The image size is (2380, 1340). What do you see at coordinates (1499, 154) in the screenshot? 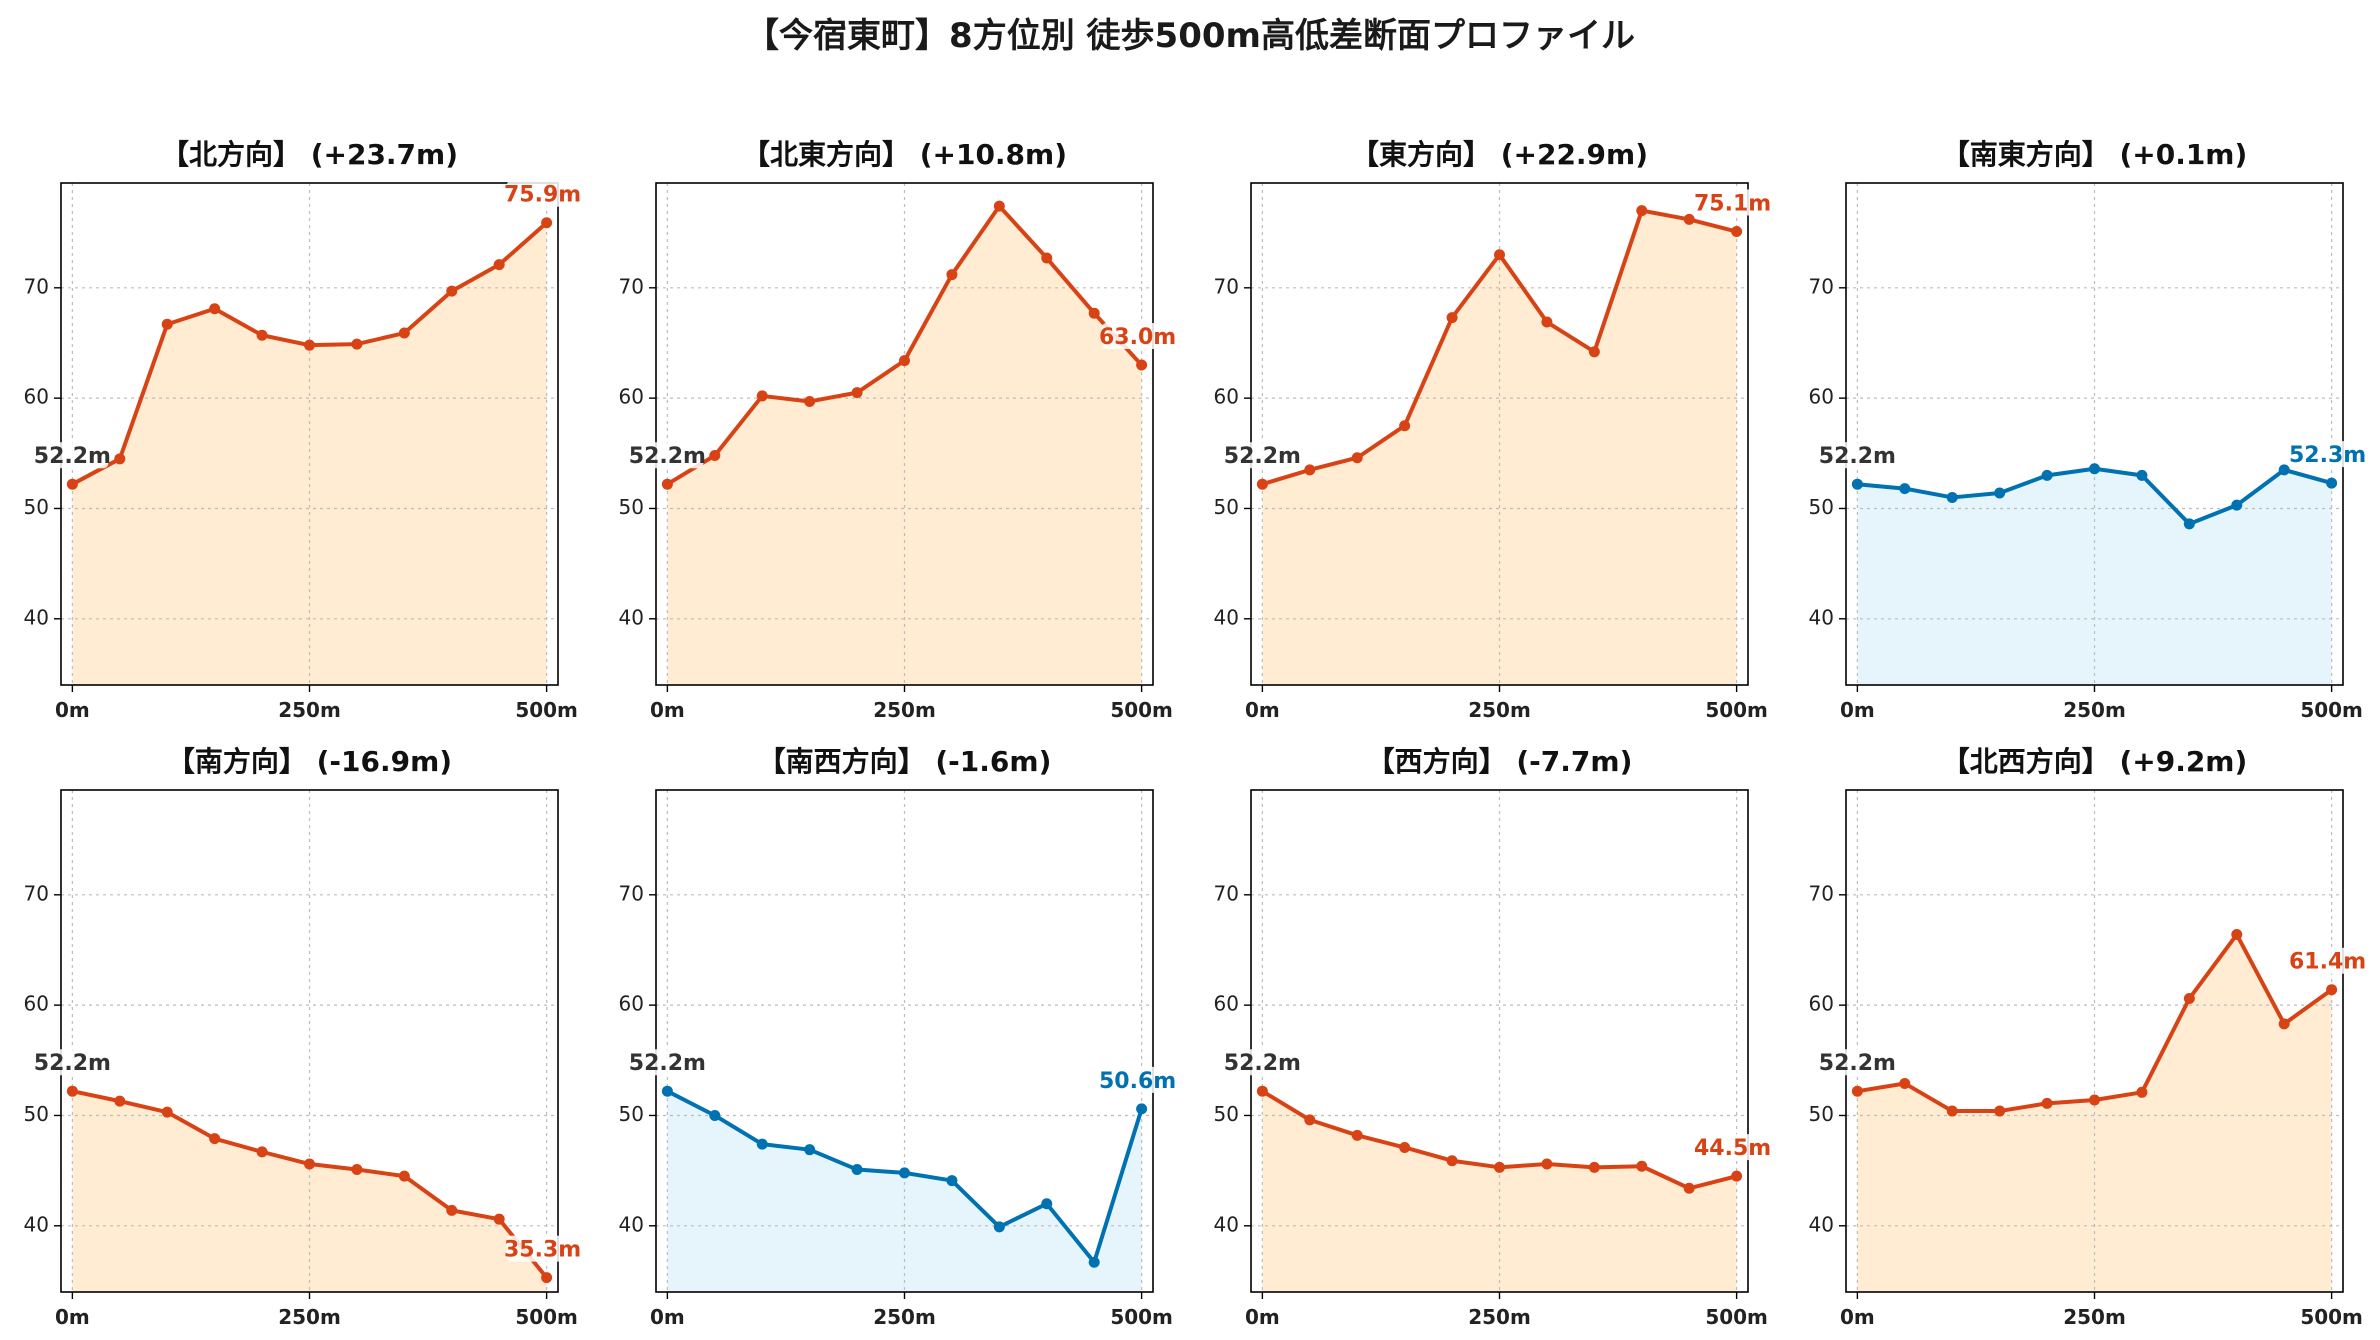
I see `panel-title: 【東方向】 (+22.9m)` at bounding box center [1499, 154].